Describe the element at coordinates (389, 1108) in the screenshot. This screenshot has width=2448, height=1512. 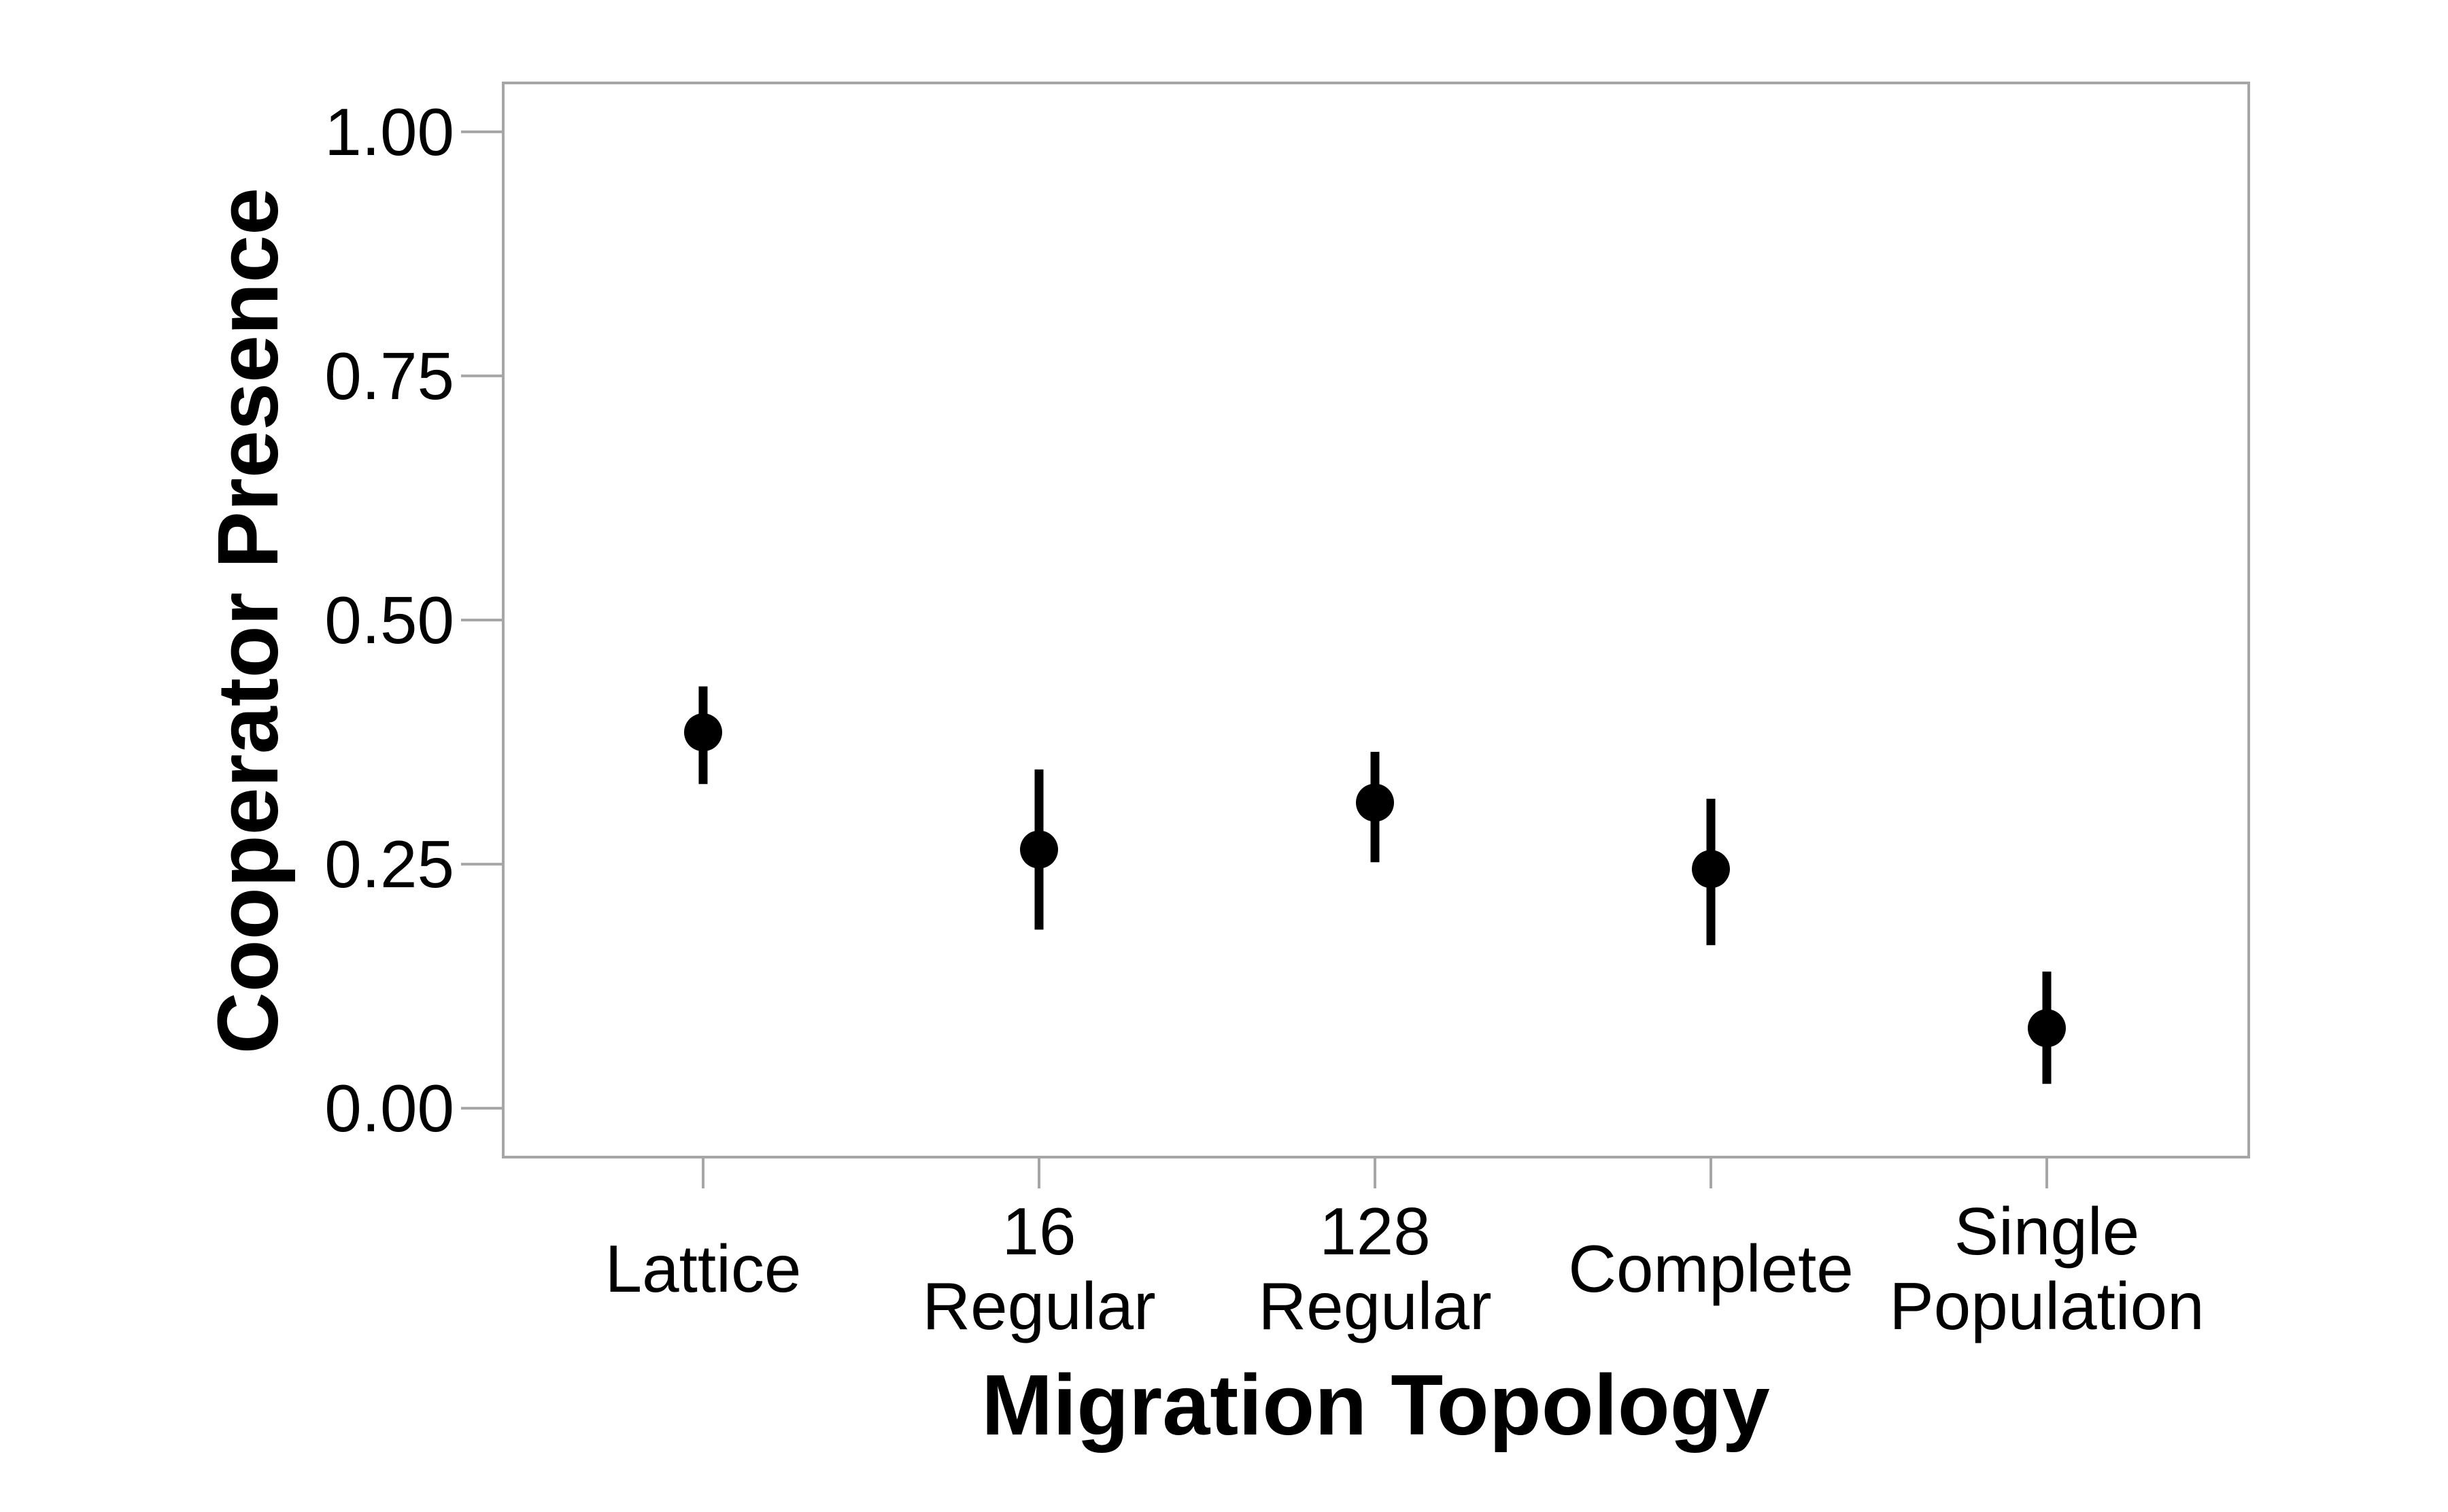
I see `y-tick-label: 0.00` at that location.